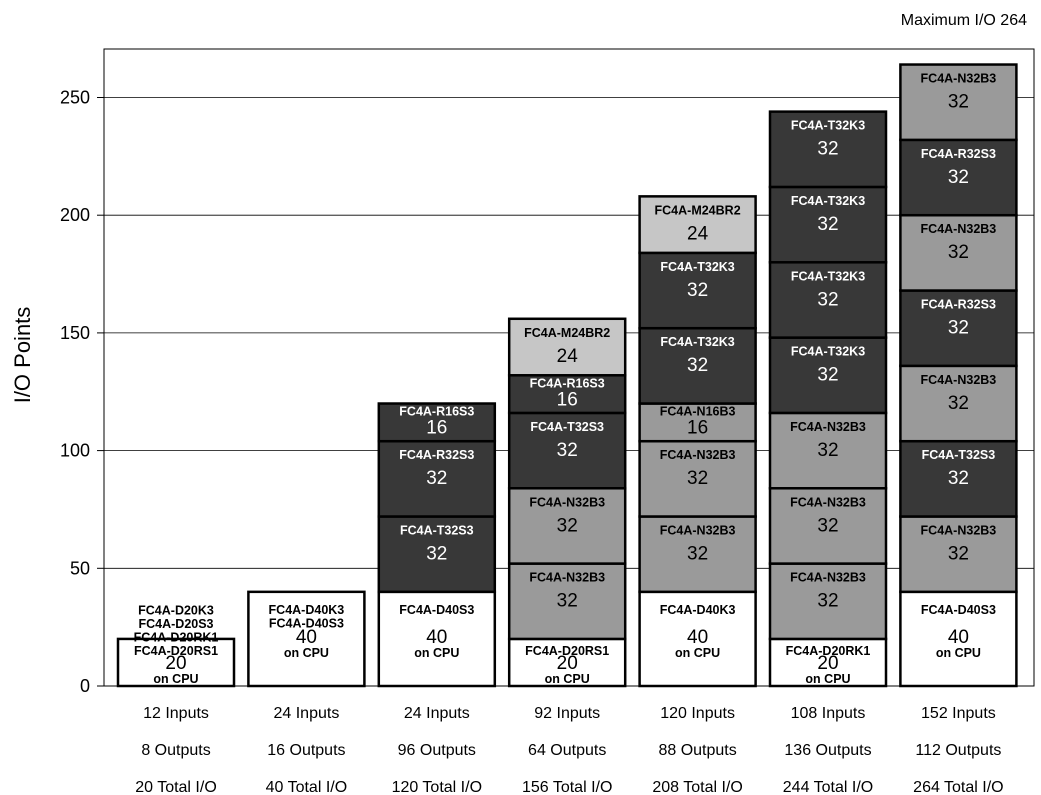 This screenshot has width=1041, height=795. I want to click on module-name-label: FC4A-R16S3, so click(567, 383).